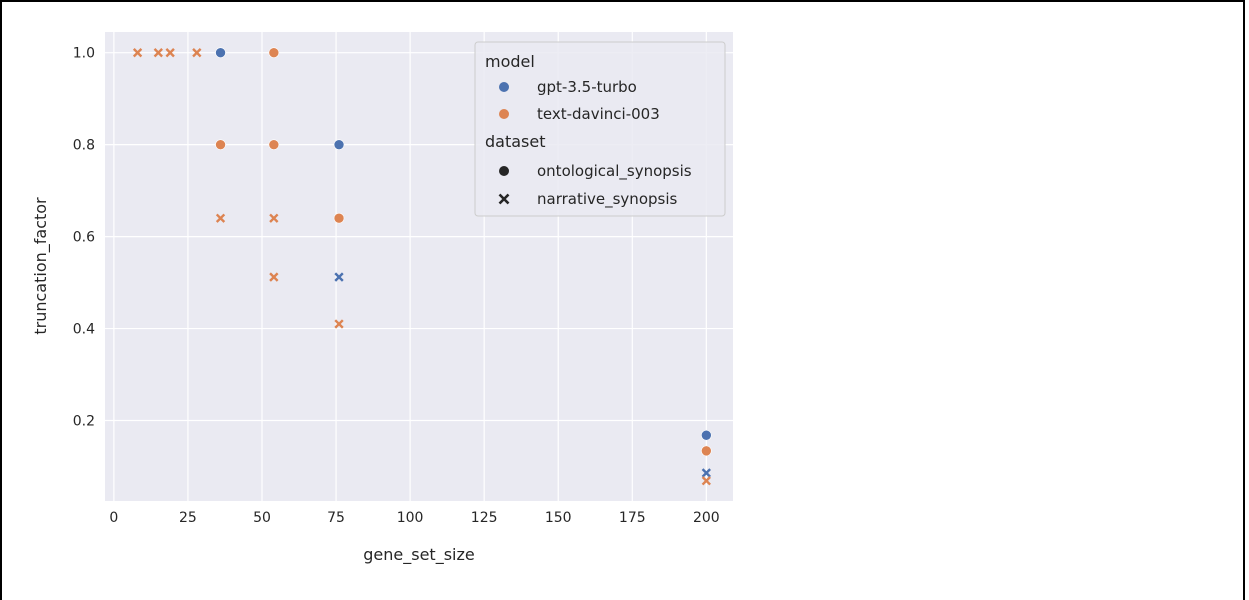 The width and height of the screenshot is (1249, 600). Describe the element at coordinates (484, 518) in the screenshot. I see `x-tick-label-125: 125` at that location.